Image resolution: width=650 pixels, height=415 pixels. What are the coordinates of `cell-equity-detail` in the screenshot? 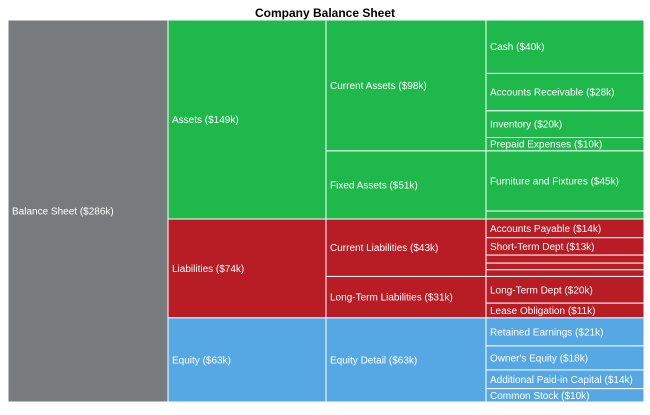 It's located at (406, 360).